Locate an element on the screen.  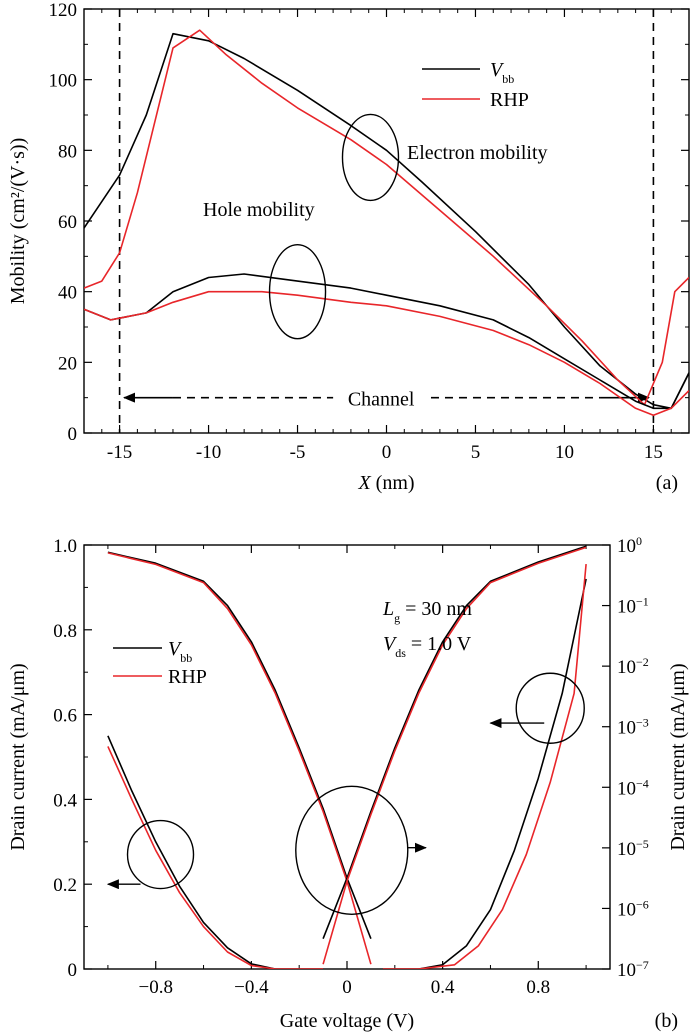
electron-mobility-ellipse is located at coordinates (370, 157).